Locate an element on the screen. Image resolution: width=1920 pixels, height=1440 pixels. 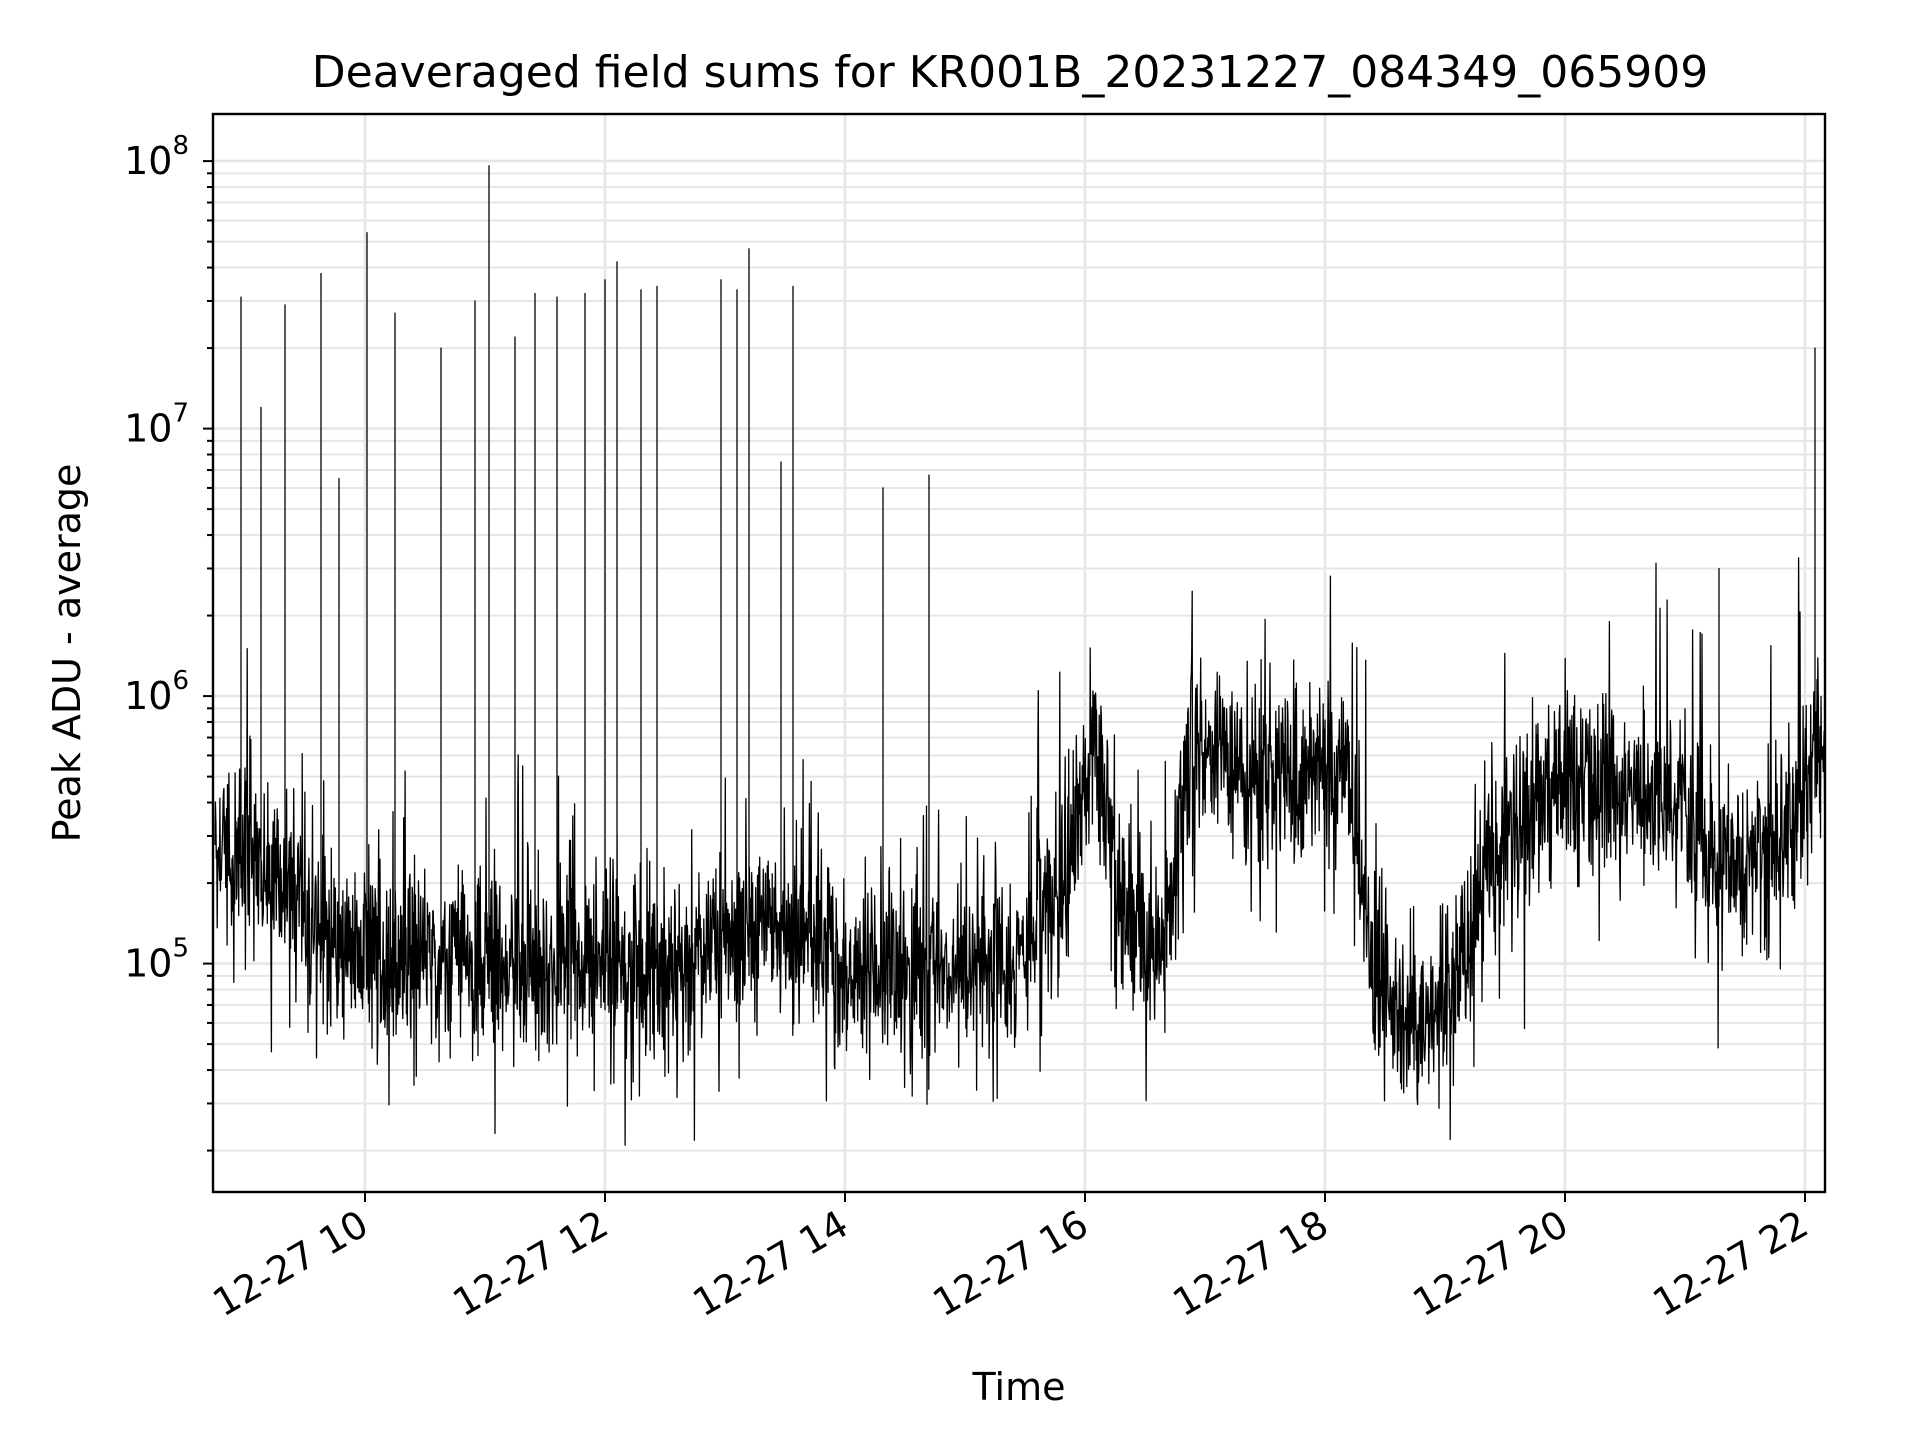
y-tick-label: 10⁸ is located at coordinates (156, 157).